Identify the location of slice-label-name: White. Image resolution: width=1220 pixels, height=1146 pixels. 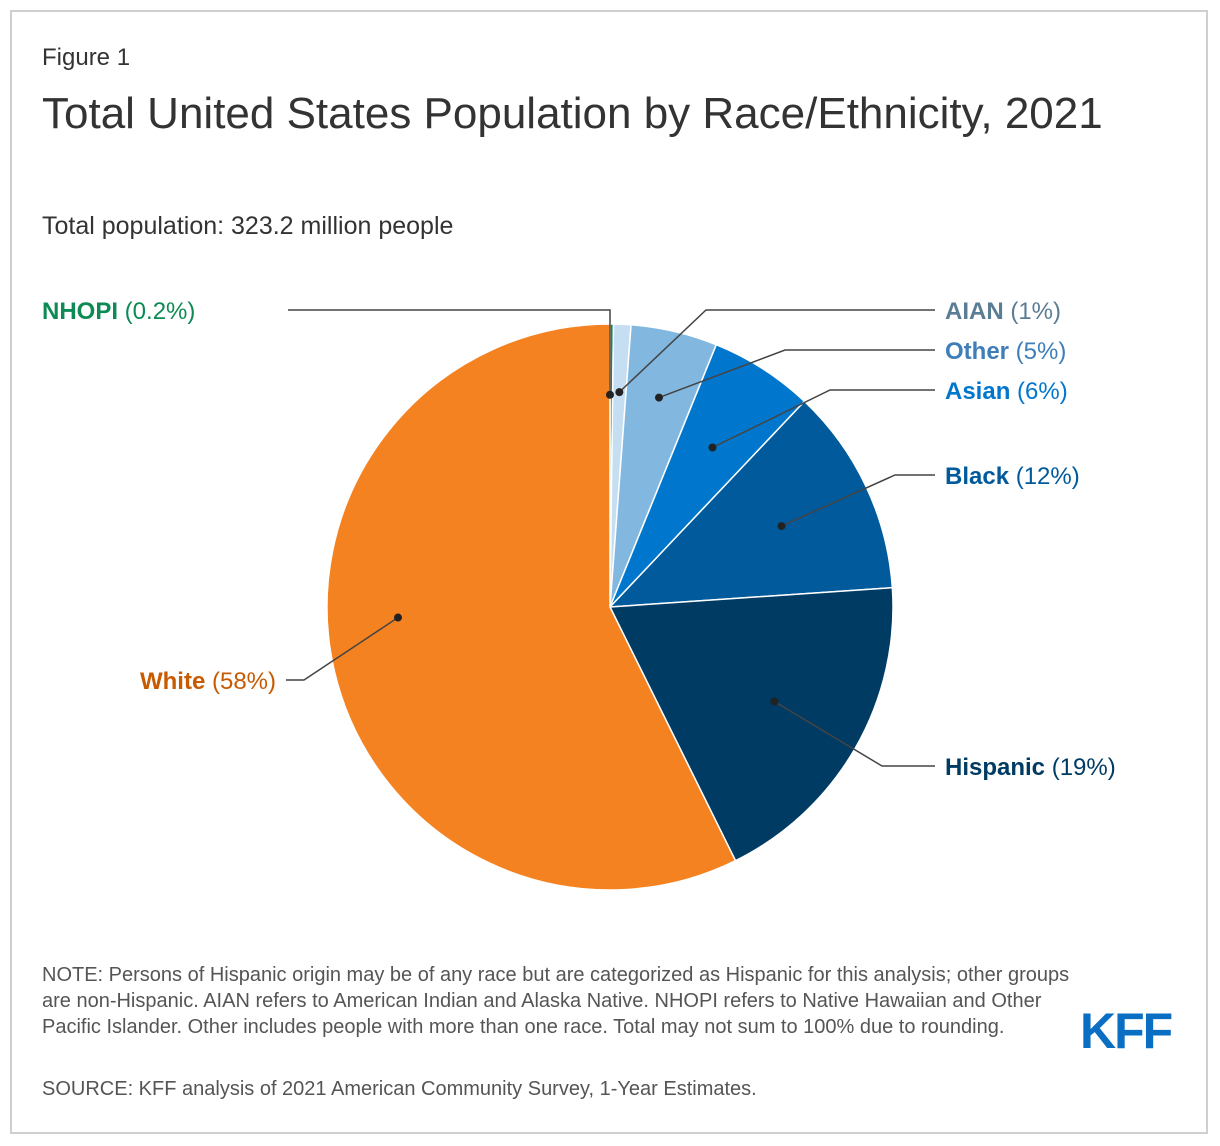
(172, 681).